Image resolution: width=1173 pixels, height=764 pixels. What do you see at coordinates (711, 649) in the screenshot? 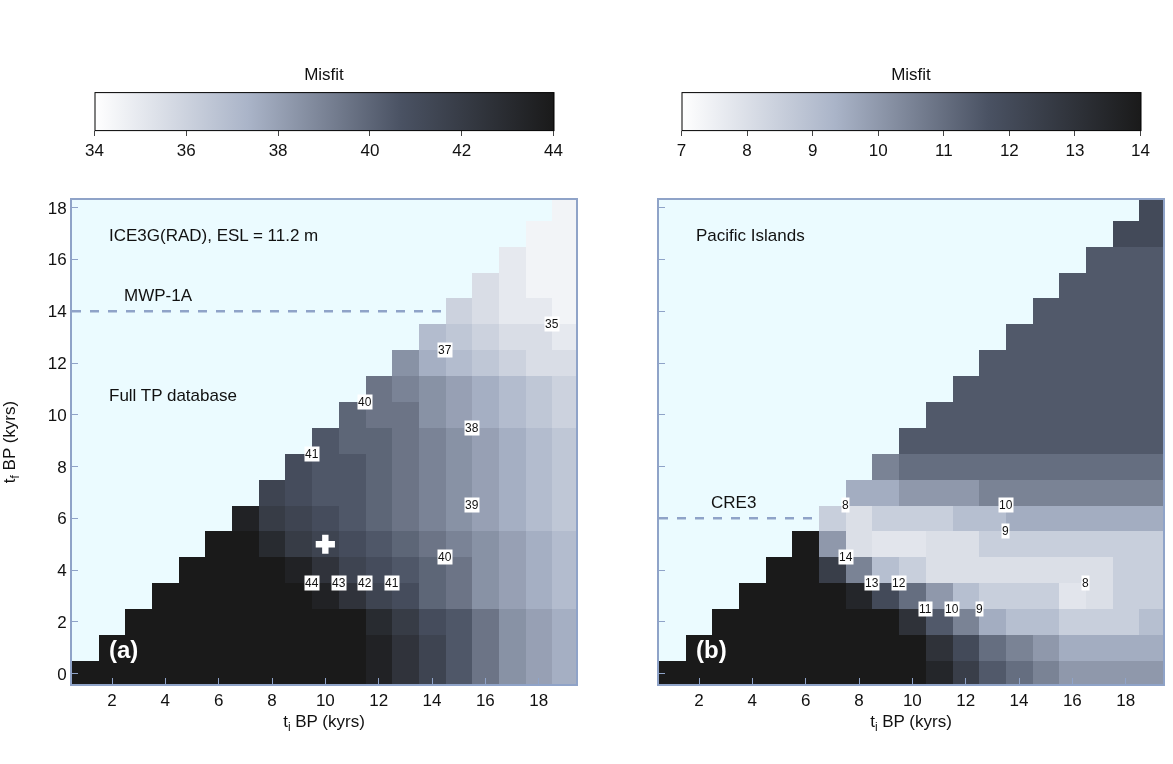
I see `annotation: (b)` at bounding box center [711, 649].